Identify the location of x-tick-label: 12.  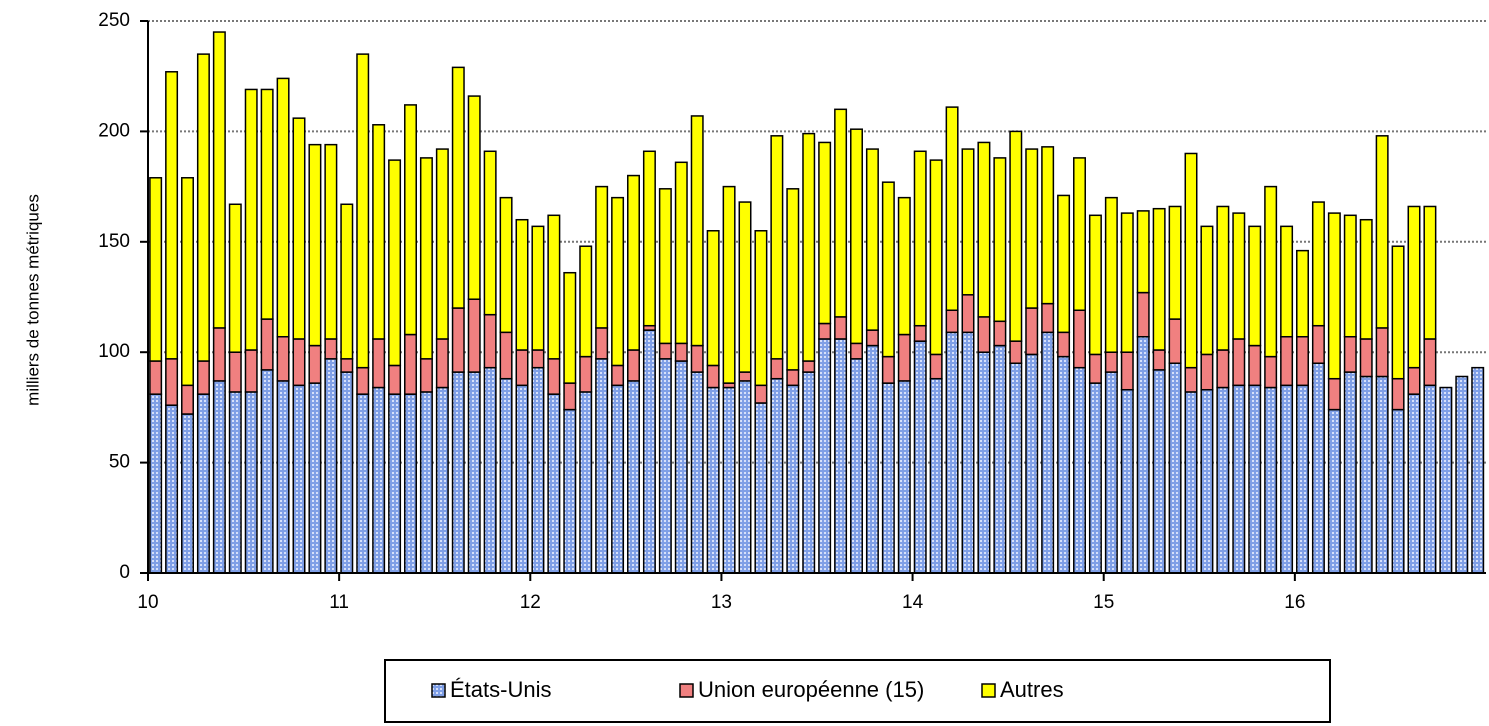
(530, 602).